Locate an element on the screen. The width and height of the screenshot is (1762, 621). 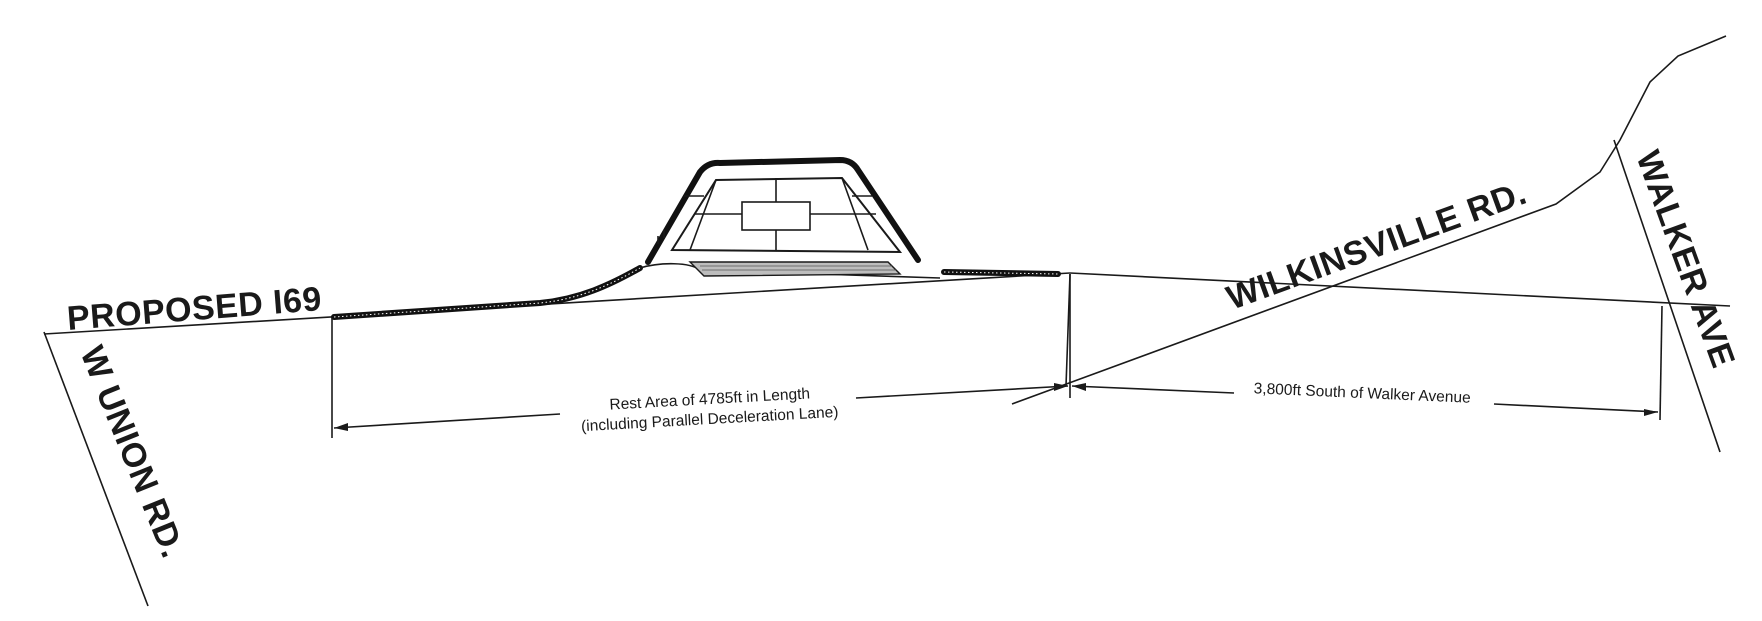
walker-ave-line is located at coordinates (1667, 296).